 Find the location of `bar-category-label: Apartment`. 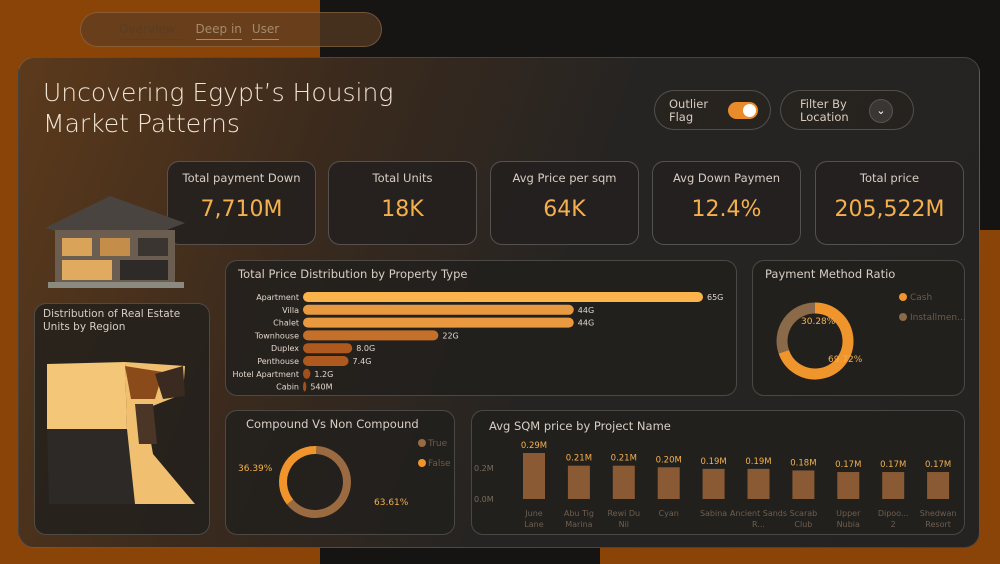

bar-category-label: Apartment is located at coordinates (277, 297).